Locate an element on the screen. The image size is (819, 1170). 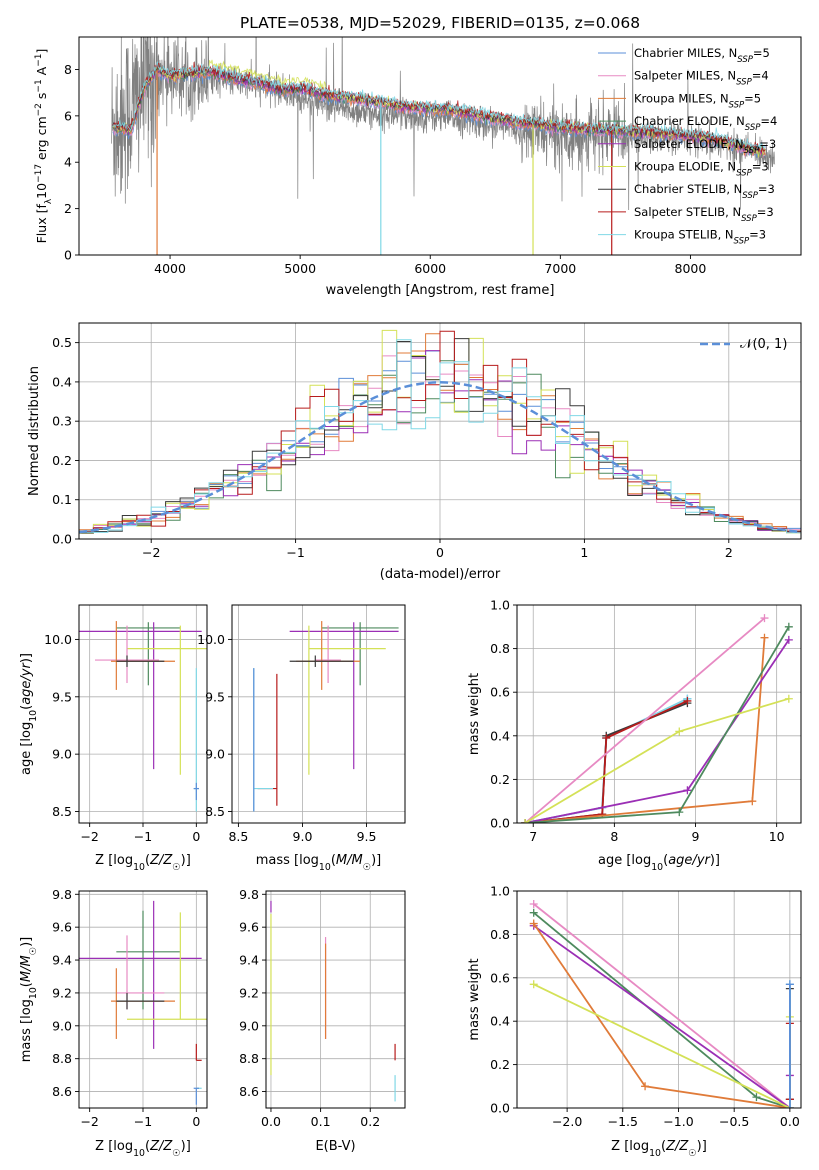
age_vs_Z-ytick-label-1: 9.0 is located at coordinates (62, 754).